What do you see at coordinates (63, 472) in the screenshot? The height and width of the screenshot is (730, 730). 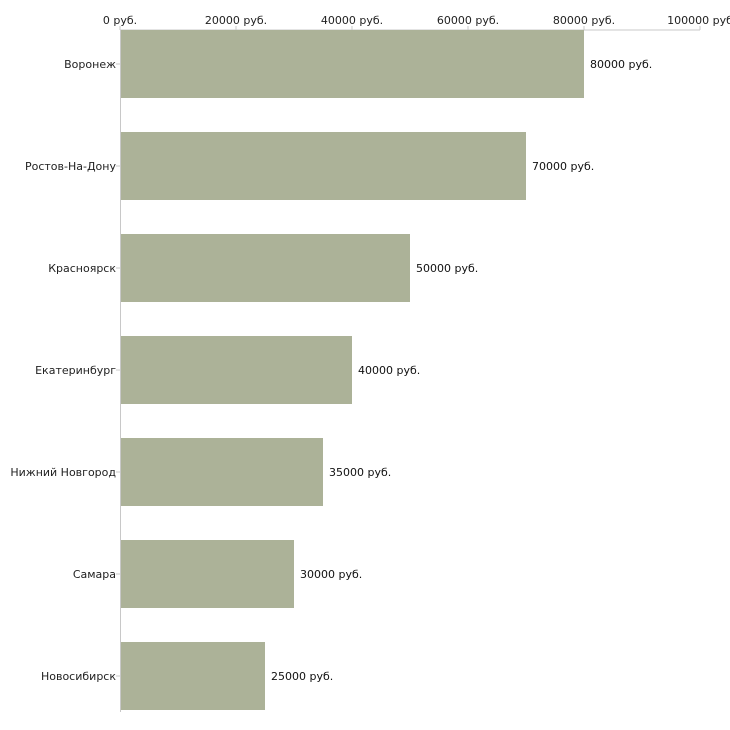 I see `category-label: Нижний Новгород` at bounding box center [63, 472].